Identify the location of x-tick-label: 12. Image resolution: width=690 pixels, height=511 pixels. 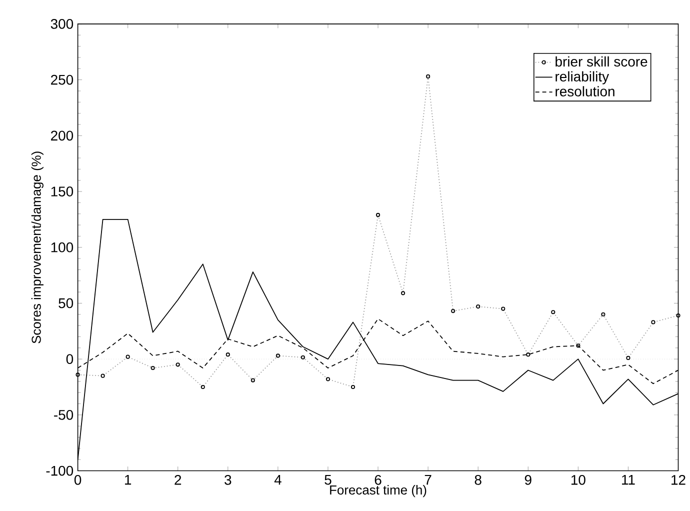
(679, 480).